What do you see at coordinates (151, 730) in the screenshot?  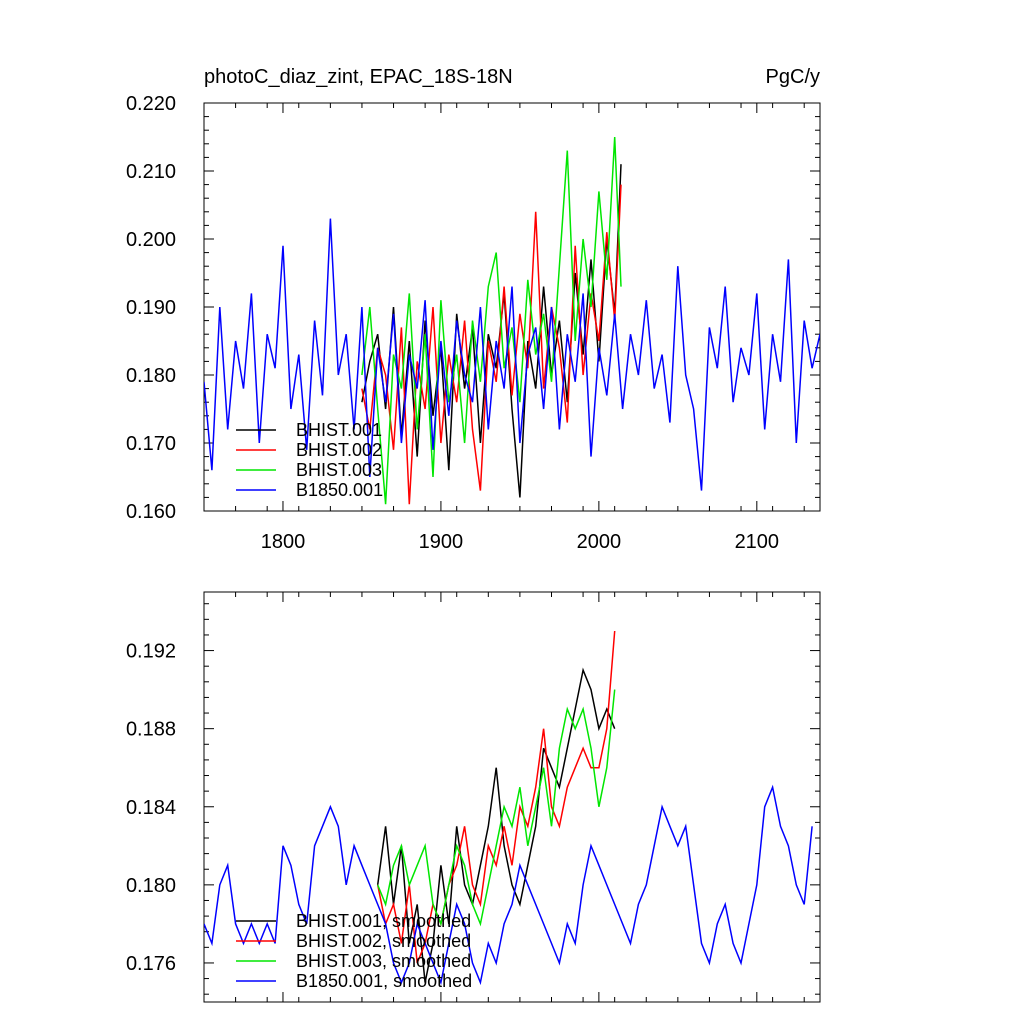 I see `bottom-y-tick-label: 0.188` at bounding box center [151, 730].